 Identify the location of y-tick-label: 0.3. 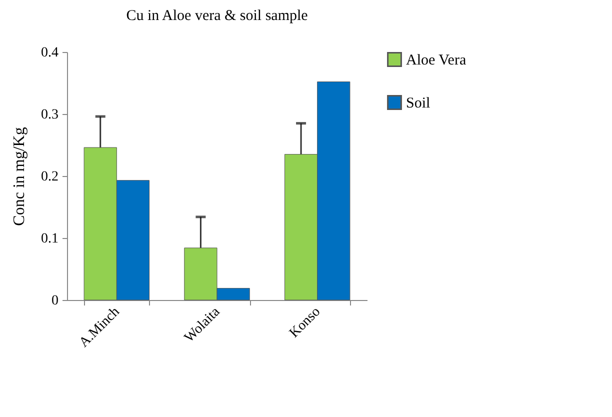
(49, 115).